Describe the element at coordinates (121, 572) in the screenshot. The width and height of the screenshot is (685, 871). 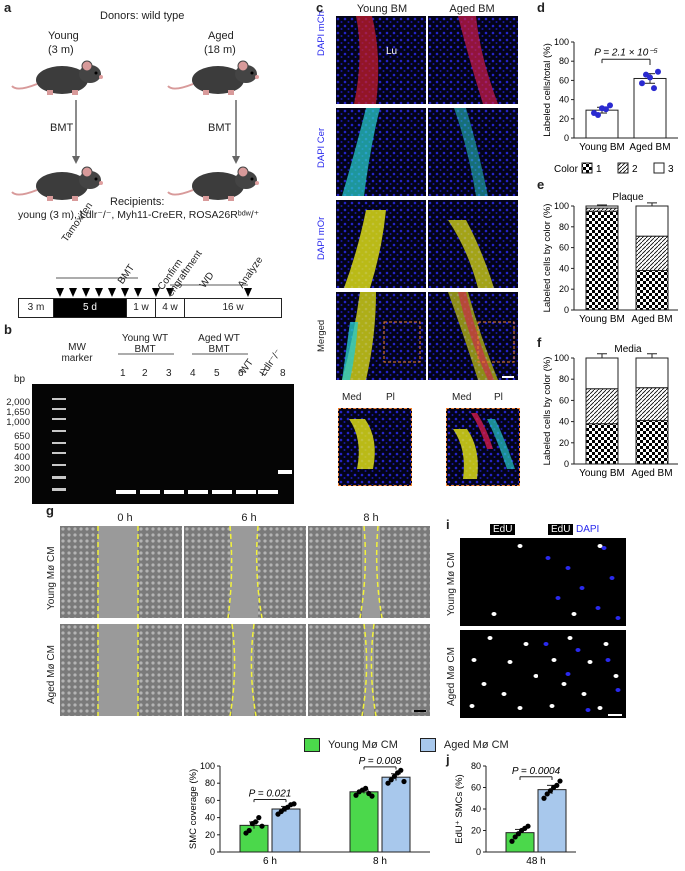
I see `scratch-young-0h` at that location.